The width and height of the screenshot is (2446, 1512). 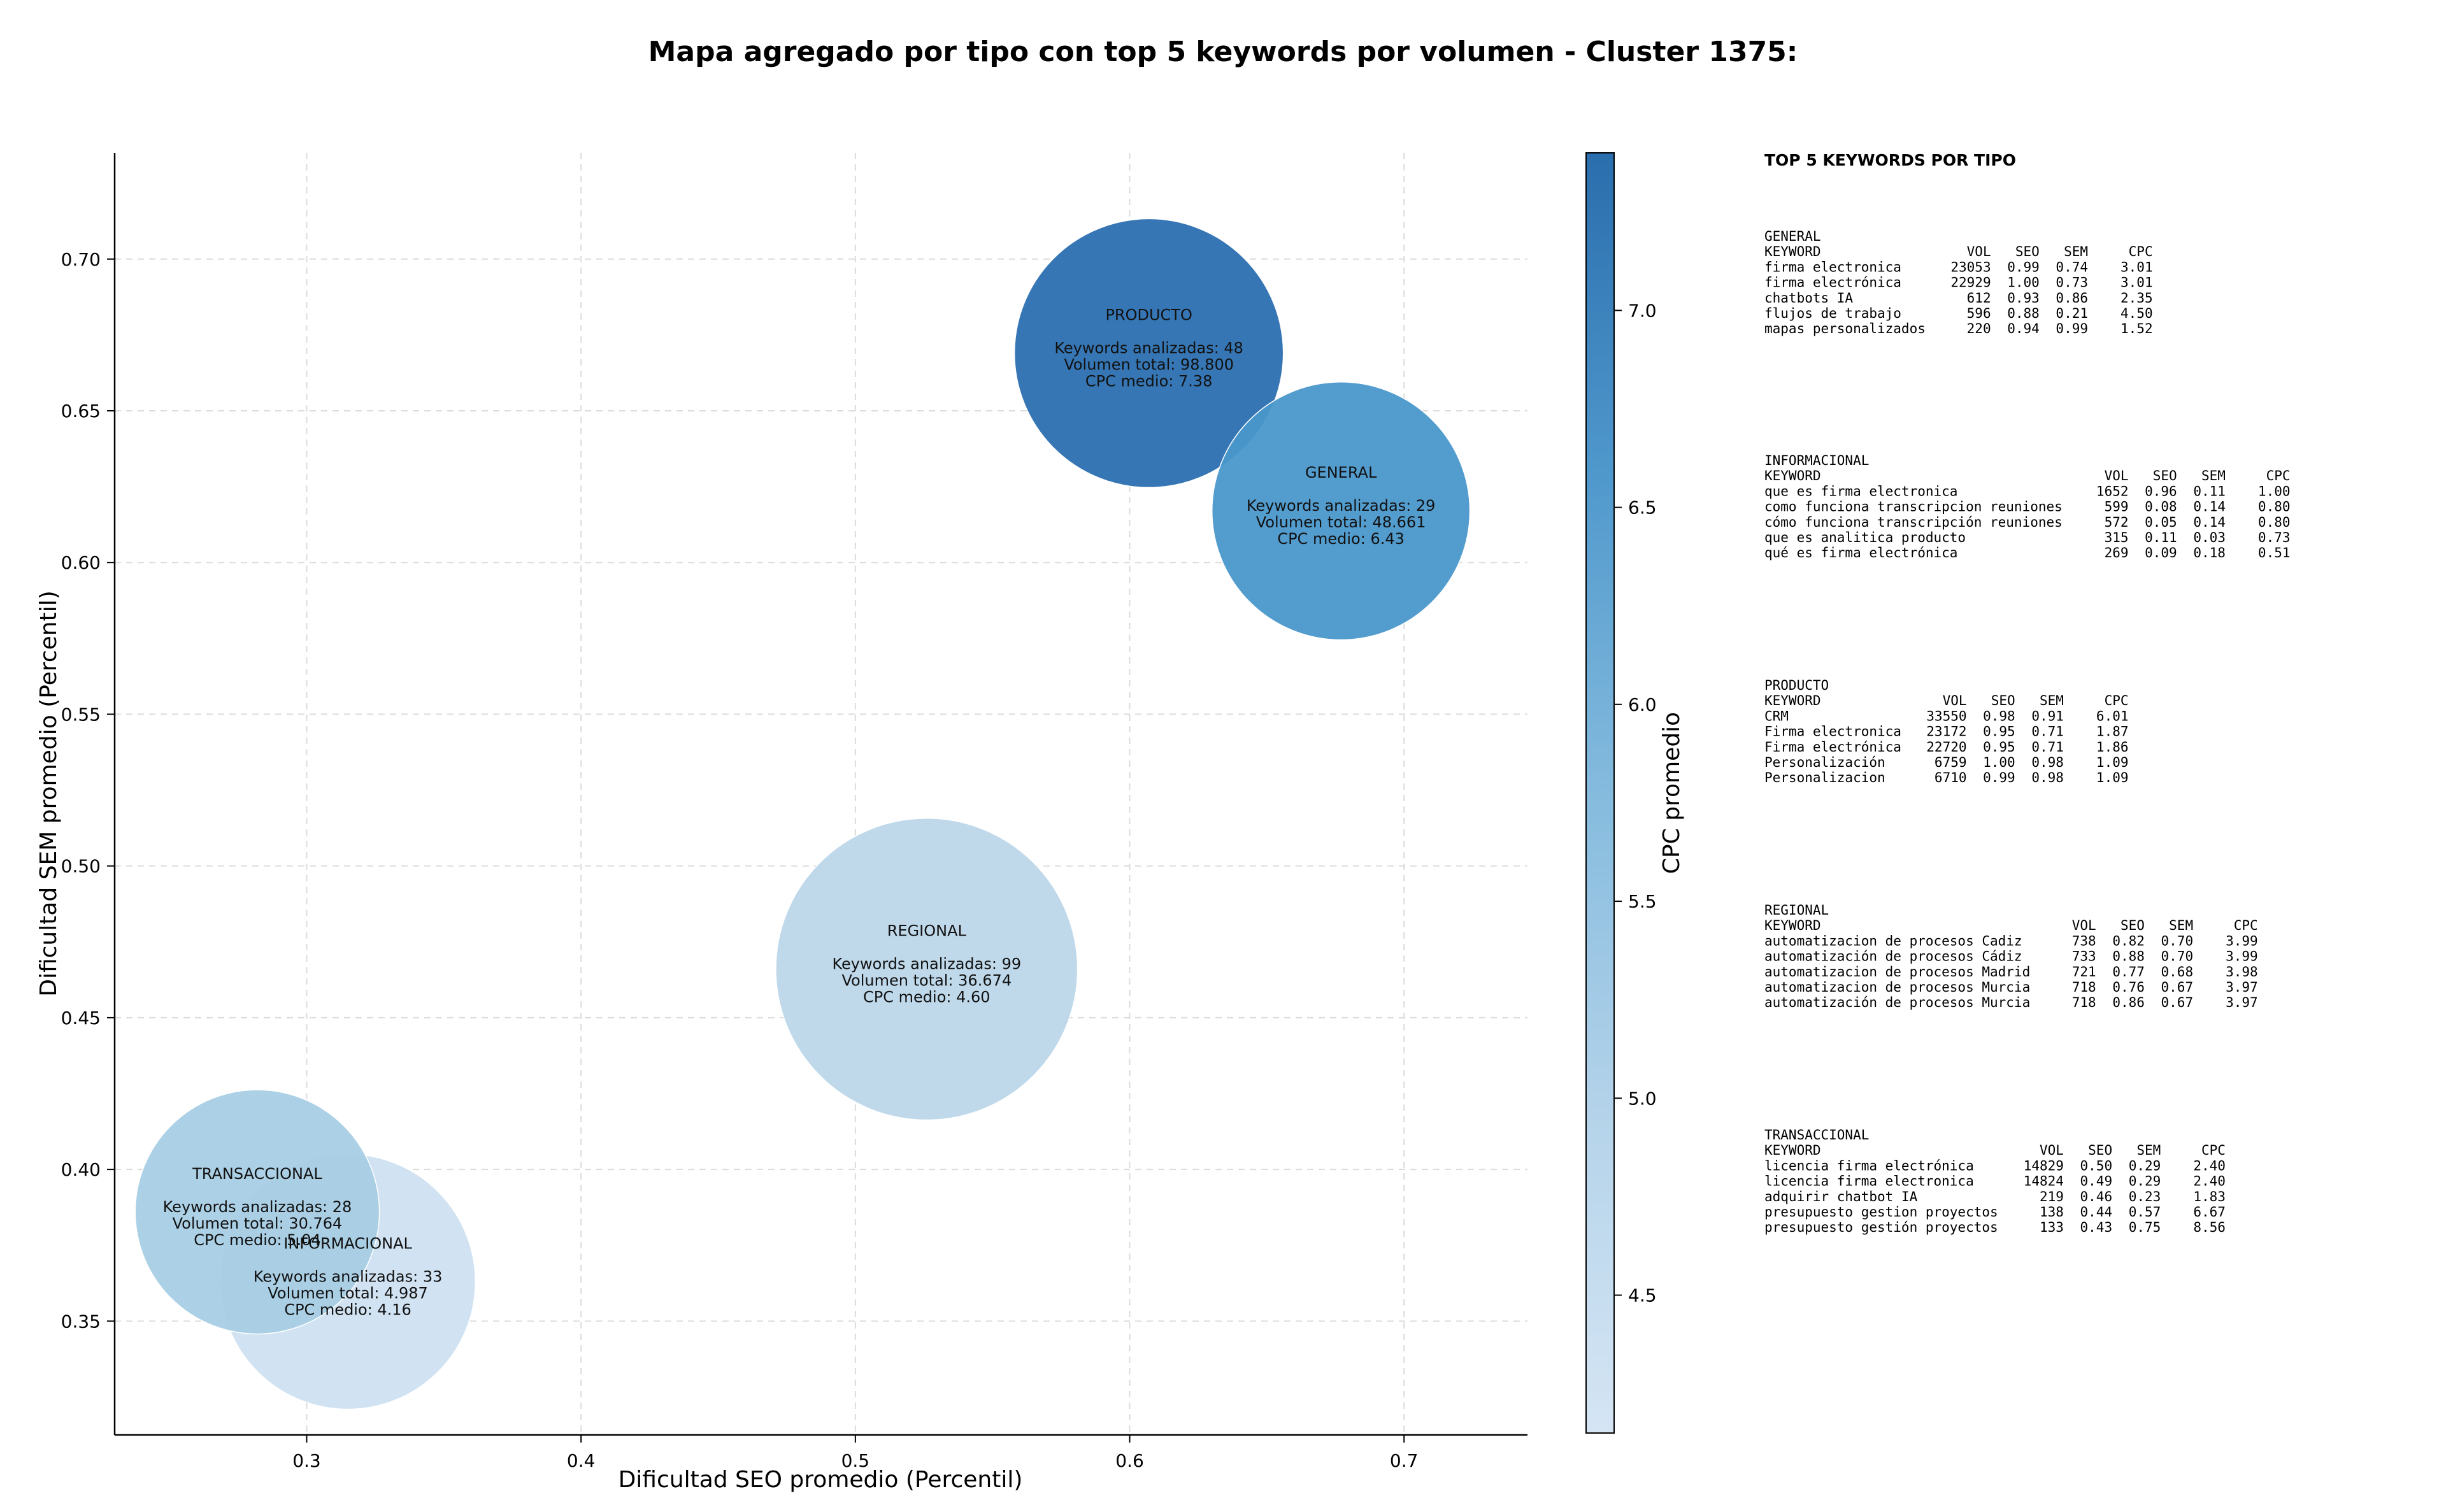 I want to click on panel-heading: TOP 5 KEYWORDS POR TIPO, so click(x=1890, y=160).